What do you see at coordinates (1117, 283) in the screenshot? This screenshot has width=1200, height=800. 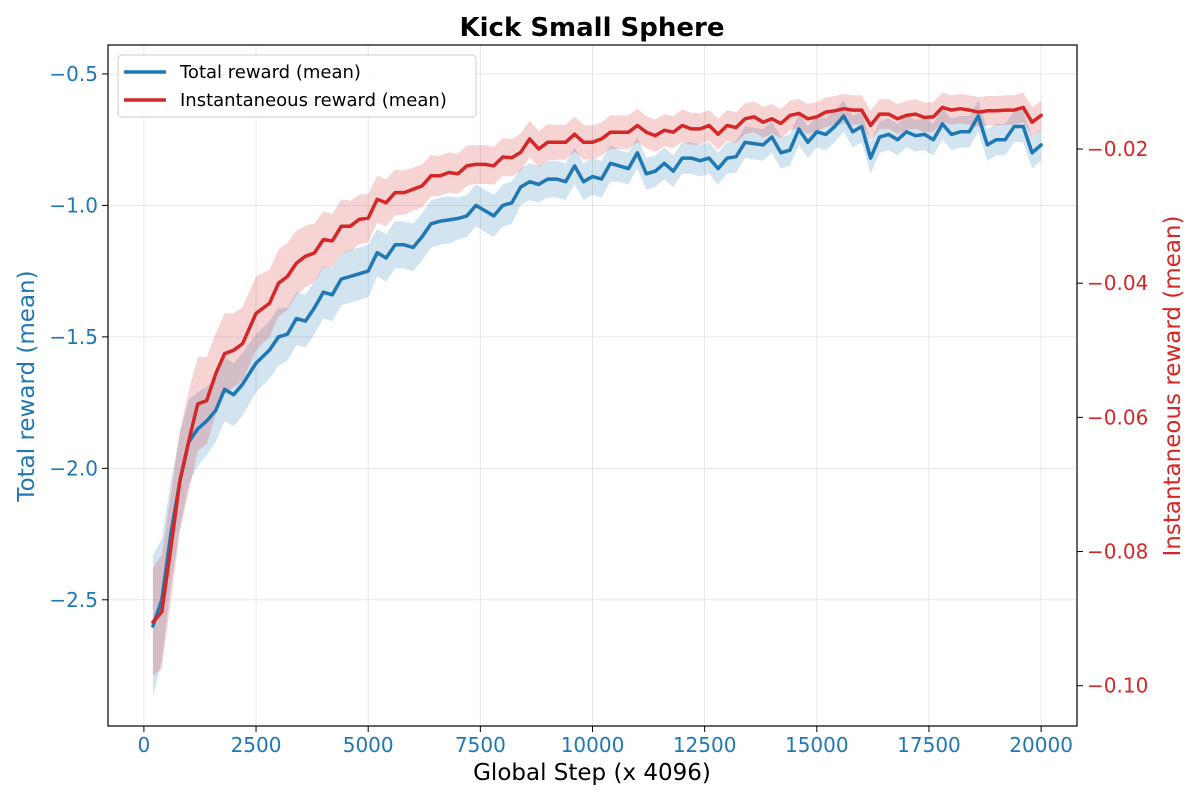 I see `right-y-tick-label: −0.04` at bounding box center [1117, 283].